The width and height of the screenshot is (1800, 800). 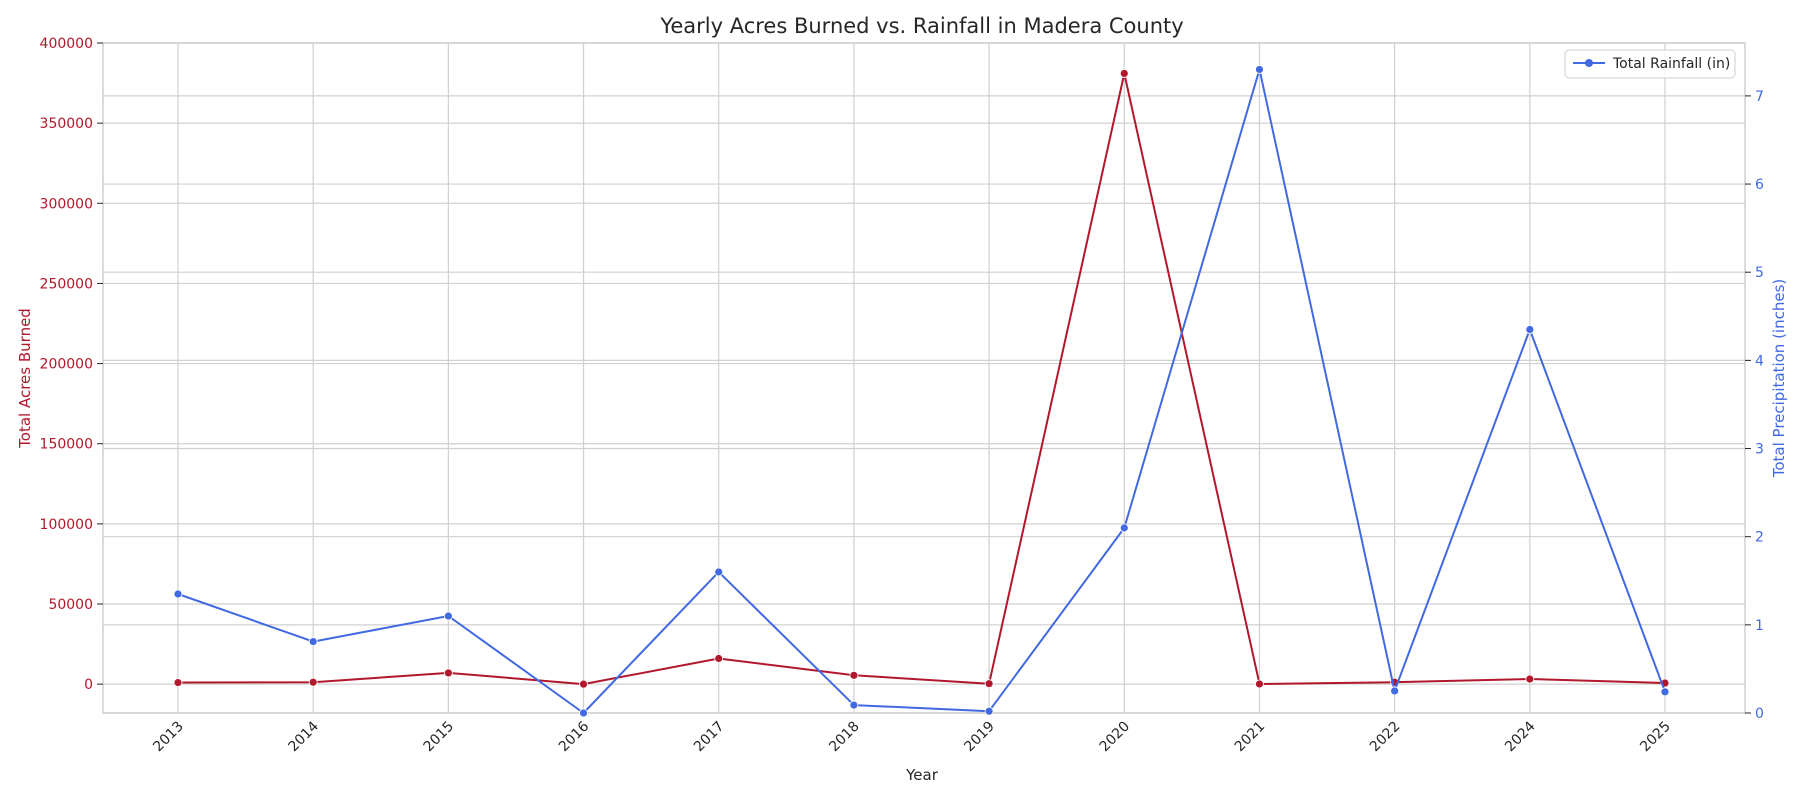 I want to click on x-tick-label-2019: 2019, so click(x=979, y=737).